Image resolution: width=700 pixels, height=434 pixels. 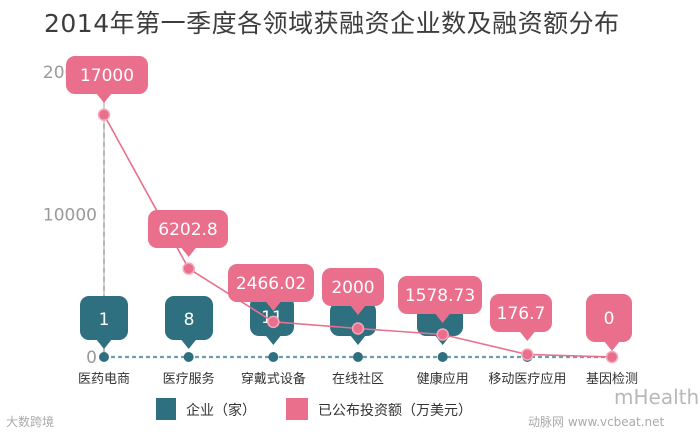 What do you see at coordinates (104, 379) in the screenshot?
I see `x-category-label-0: 医药电商` at bounding box center [104, 379].